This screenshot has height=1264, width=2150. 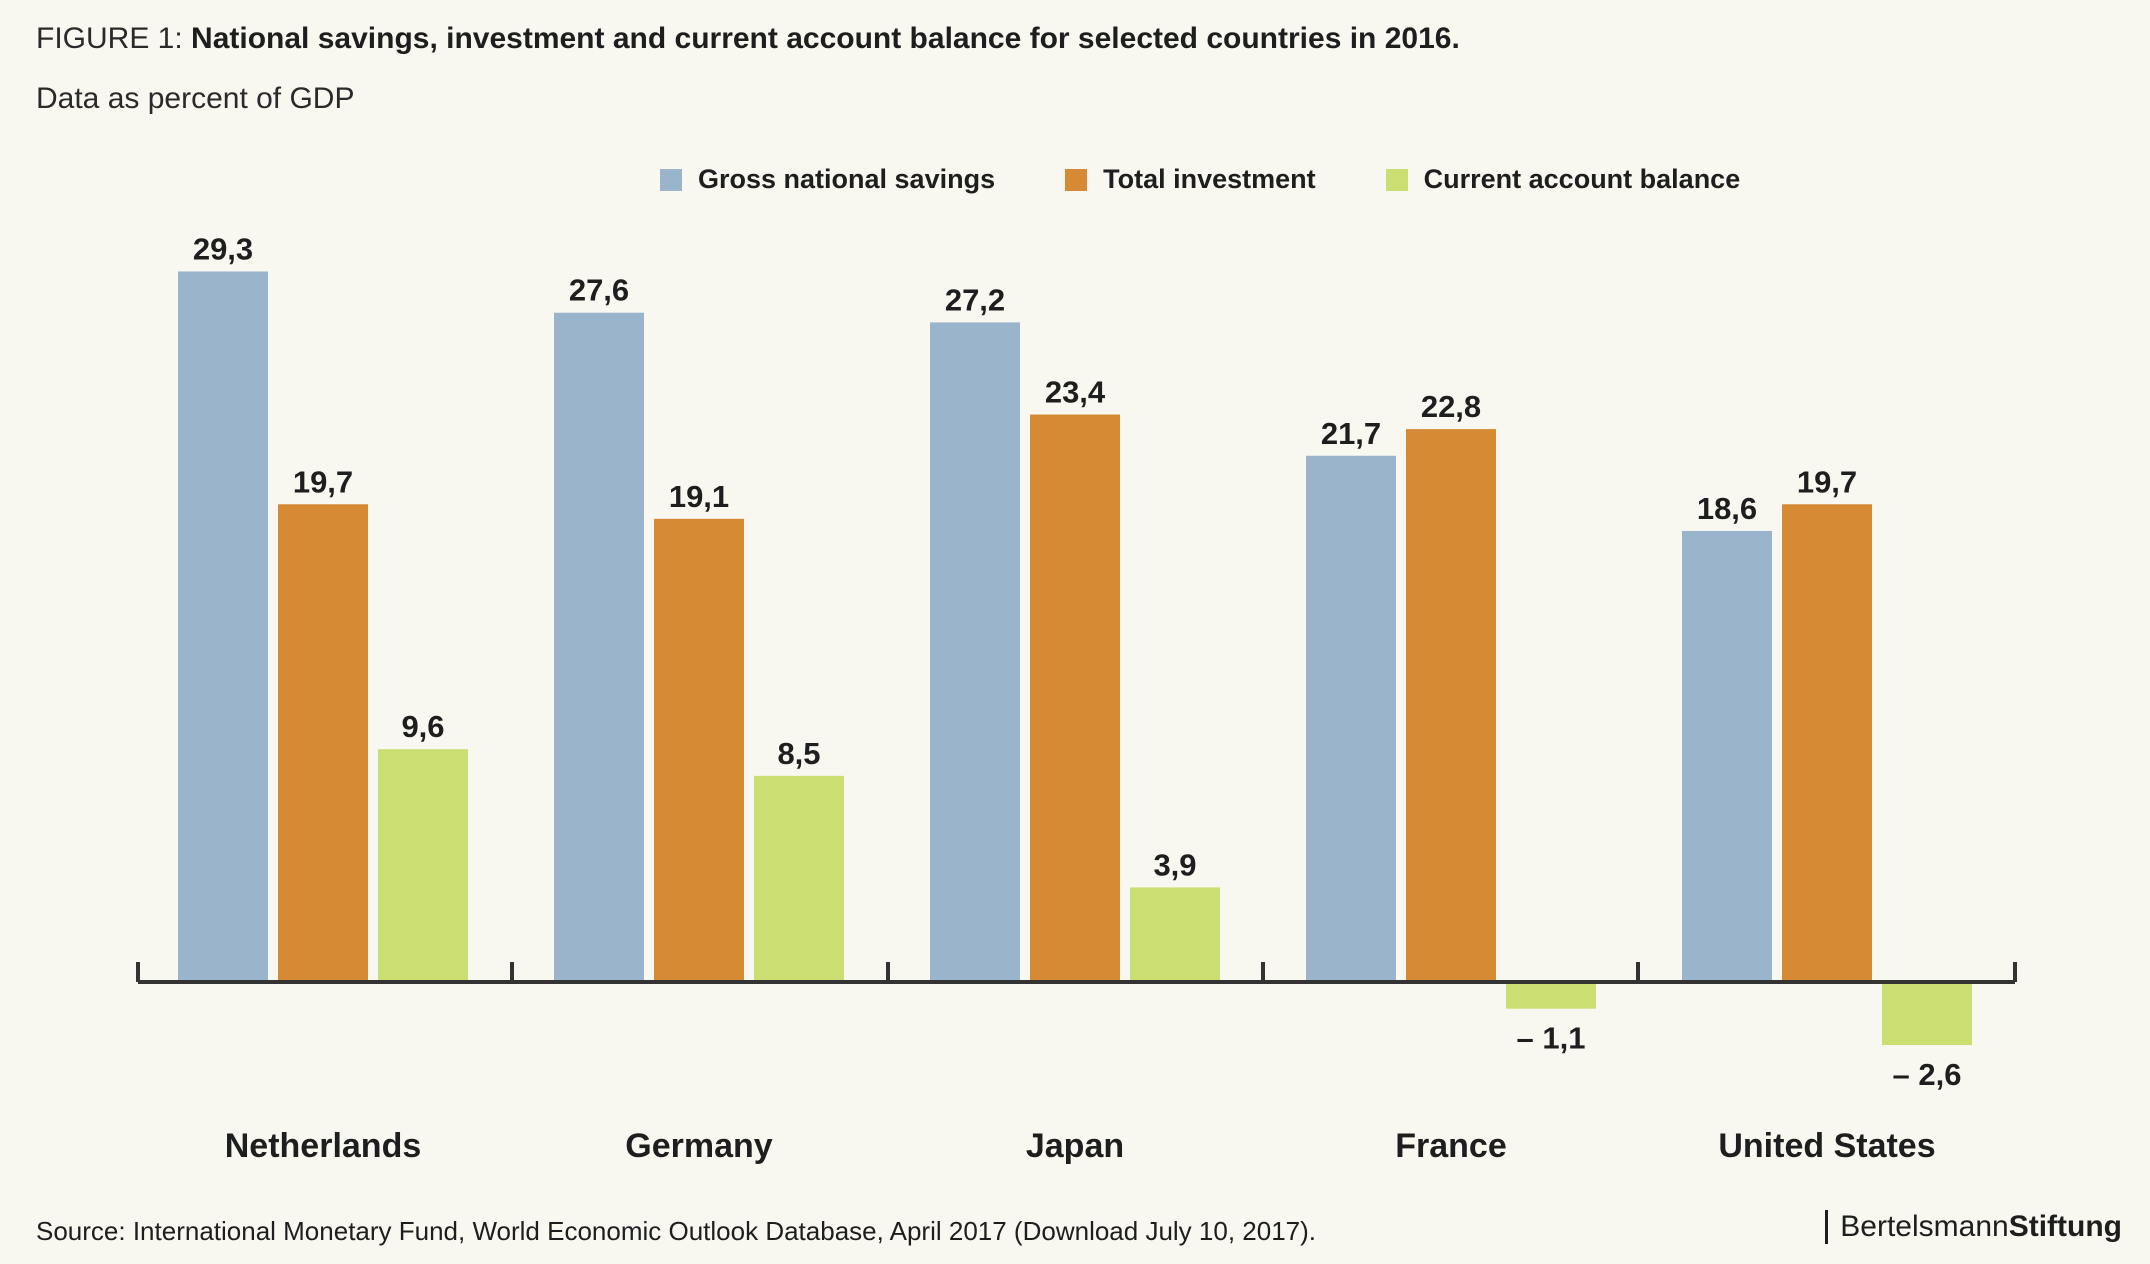 I want to click on brand-logo: BertelsmannStiftung, so click(x=1973, y=1227).